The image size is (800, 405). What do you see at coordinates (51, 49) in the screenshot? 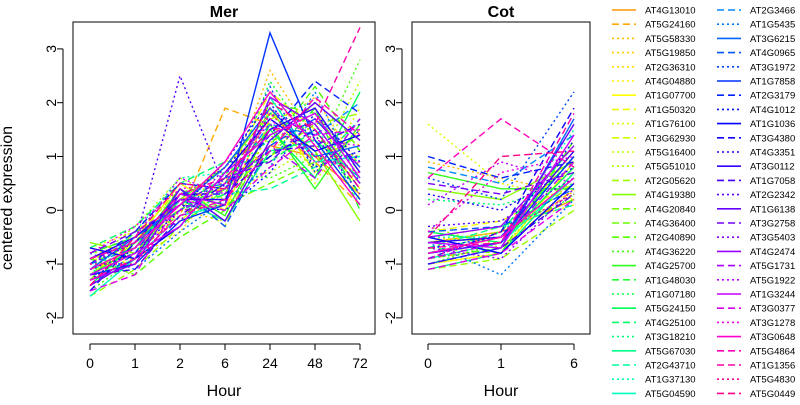
I see `y-tick-label: 3` at bounding box center [51, 49].